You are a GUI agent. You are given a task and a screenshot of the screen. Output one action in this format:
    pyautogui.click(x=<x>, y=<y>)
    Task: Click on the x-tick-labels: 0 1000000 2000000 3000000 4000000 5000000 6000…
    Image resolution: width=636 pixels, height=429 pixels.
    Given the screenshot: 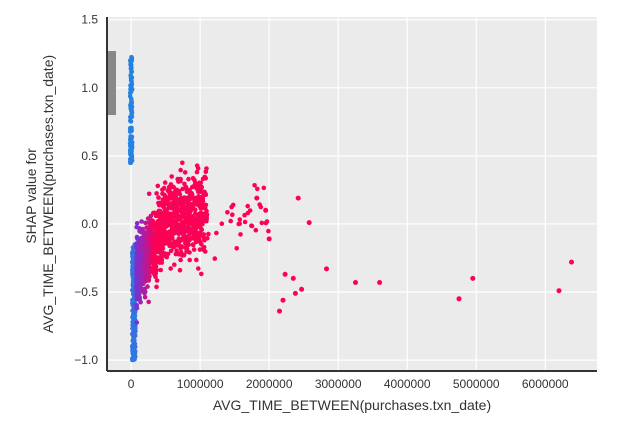 What is the action you would take?
    pyautogui.click(x=348, y=384)
    